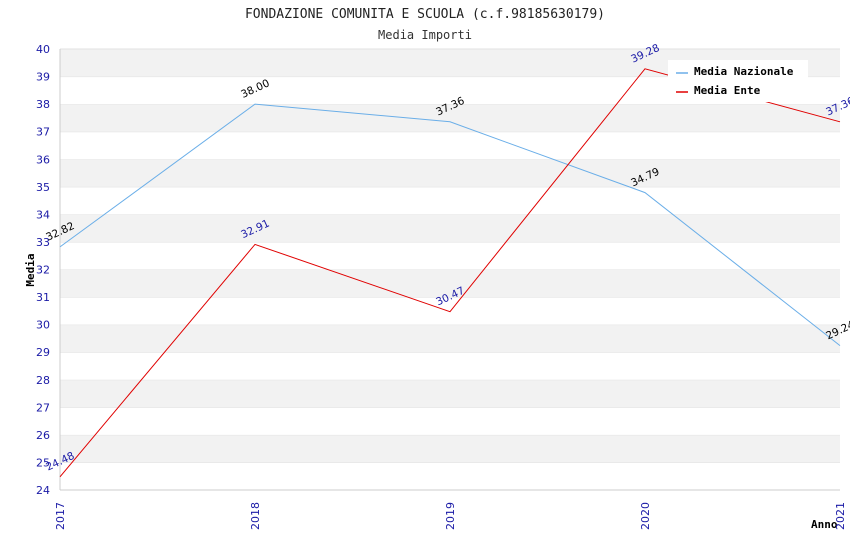  I want to click on y-tick-label: 32, so click(43, 270).